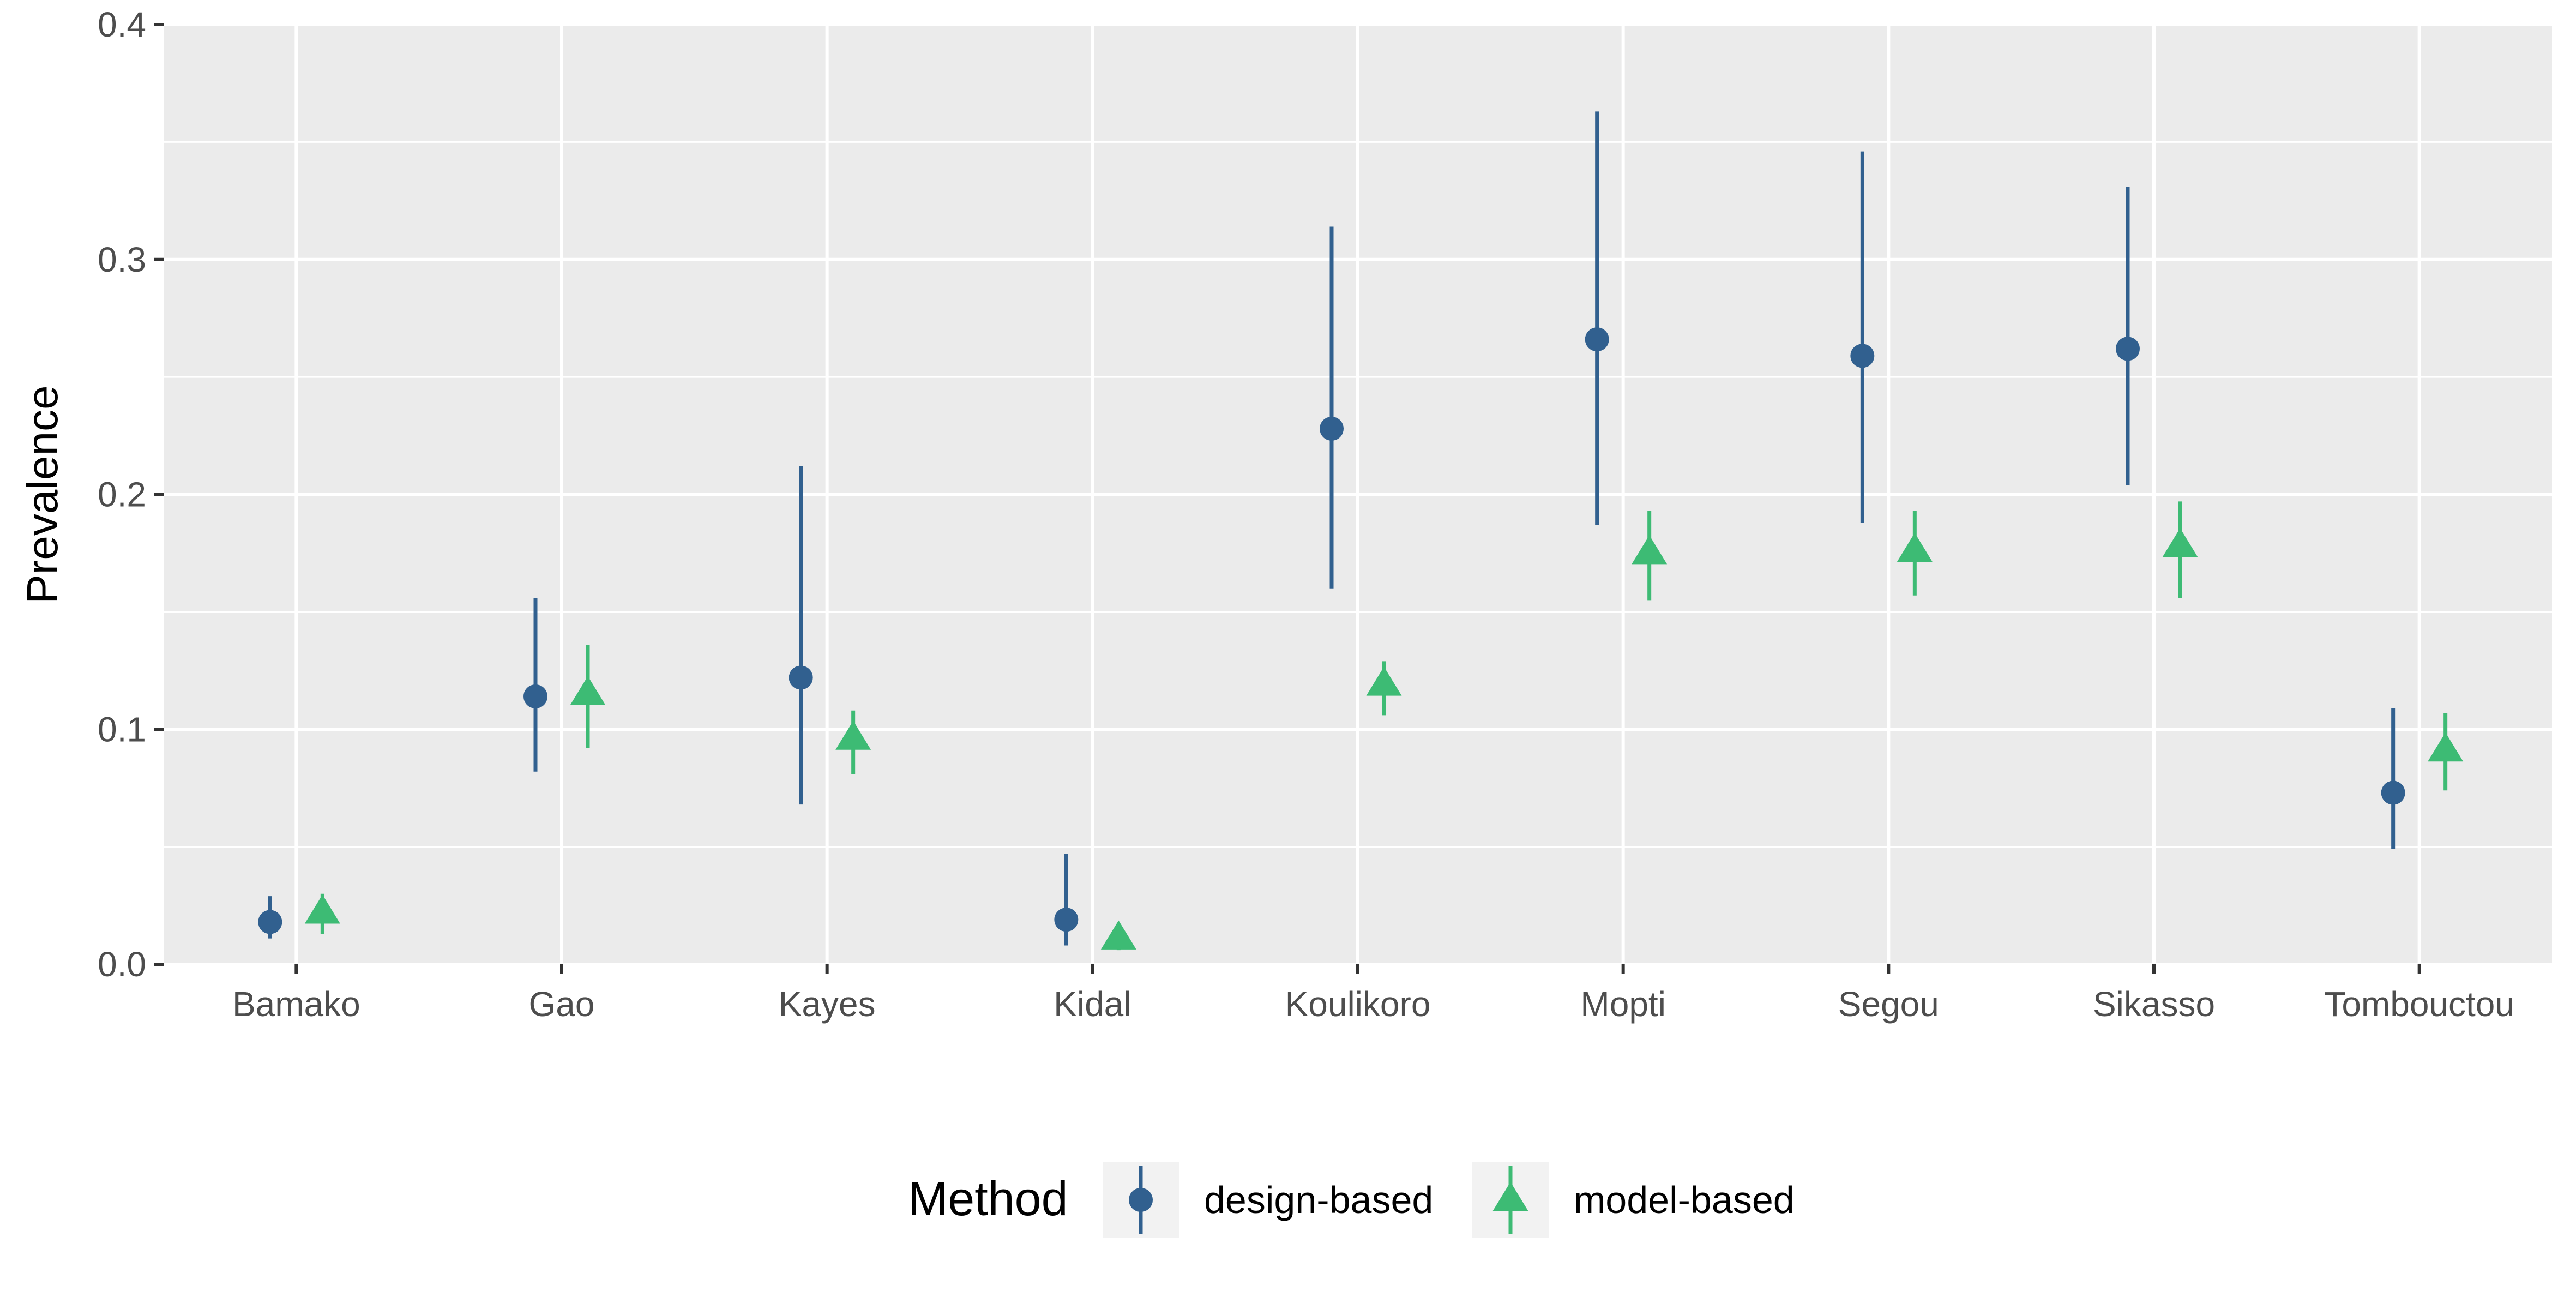 The height and width of the screenshot is (1291, 2576). What do you see at coordinates (2154, 1004) in the screenshot?
I see `x-tick-label: Sikasso` at bounding box center [2154, 1004].